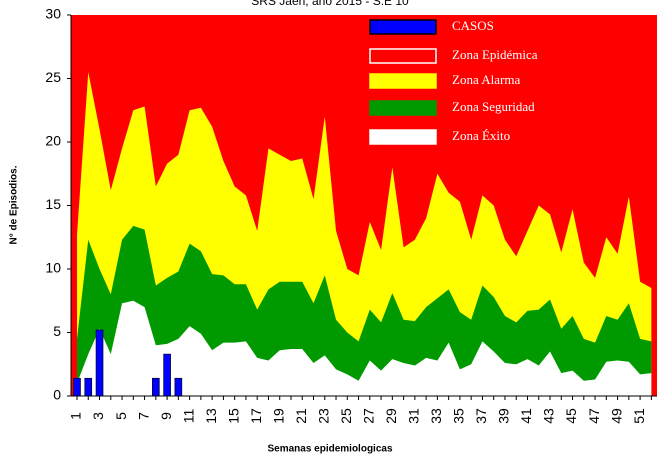  I want to click on x-tick-label: 49, so click(616, 416).